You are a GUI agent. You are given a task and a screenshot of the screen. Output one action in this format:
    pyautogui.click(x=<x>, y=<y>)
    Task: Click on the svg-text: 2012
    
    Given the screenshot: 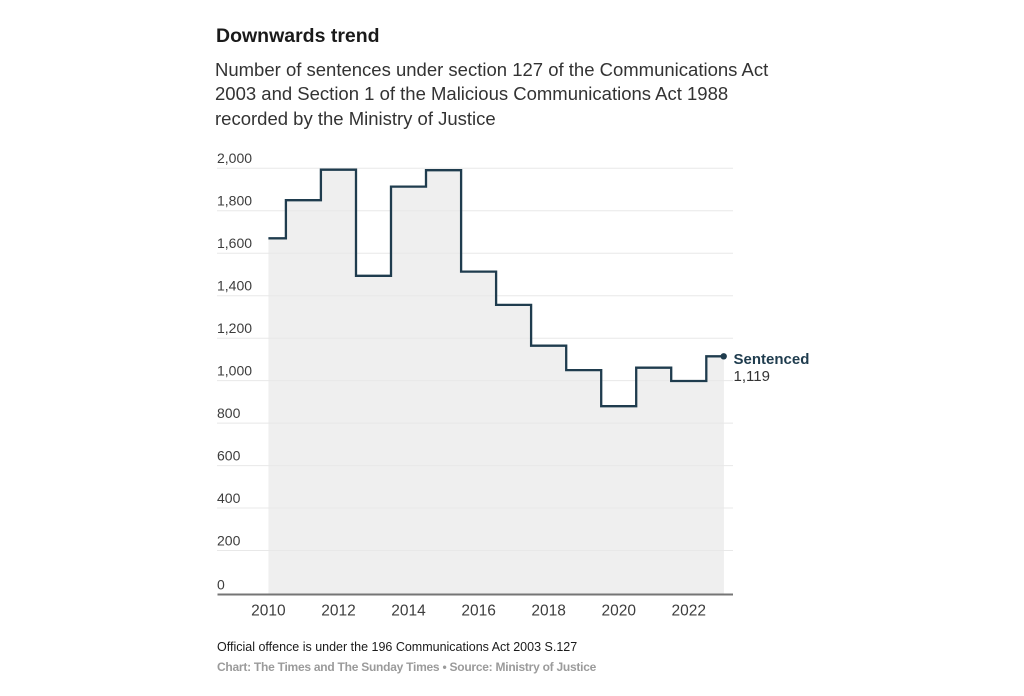 What is the action you would take?
    pyautogui.click(x=338, y=610)
    